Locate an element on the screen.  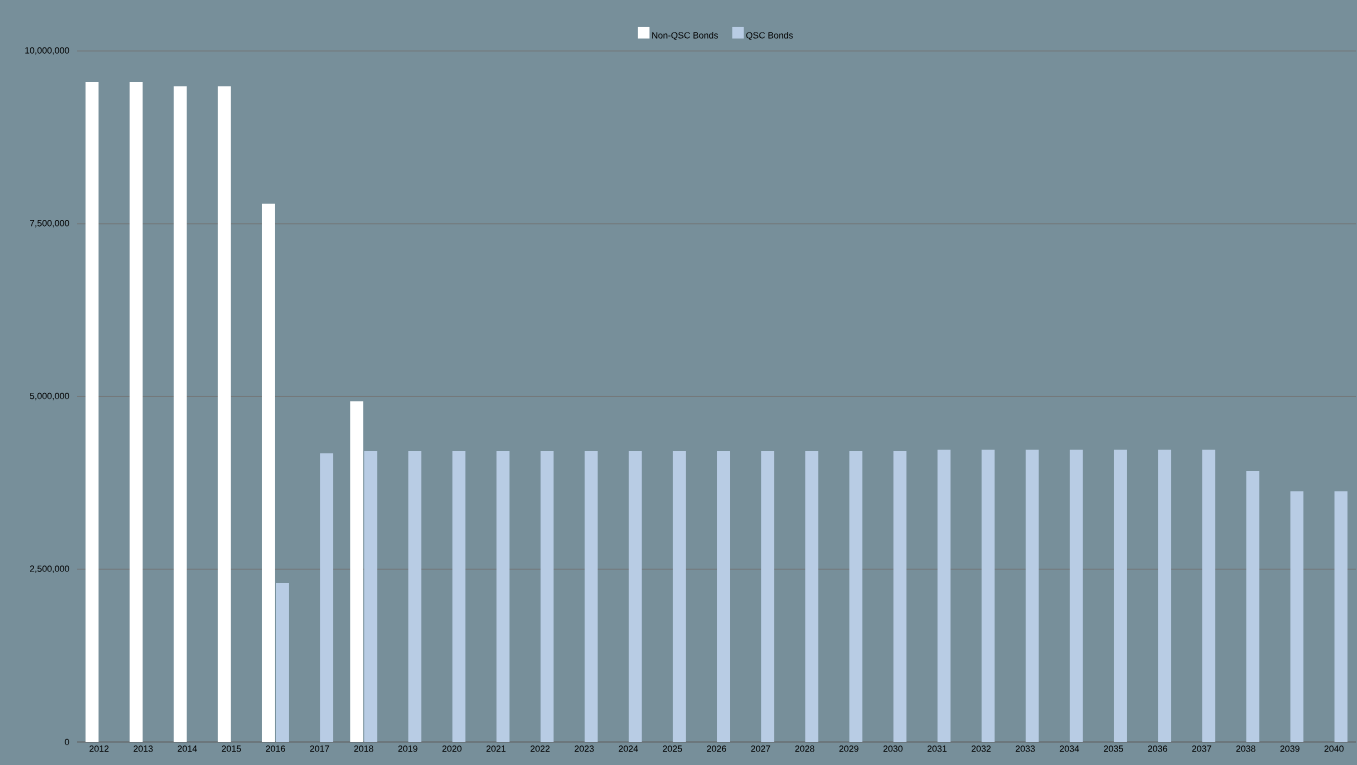
x-tick-label: 2023 is located at coordinates (584, 748).